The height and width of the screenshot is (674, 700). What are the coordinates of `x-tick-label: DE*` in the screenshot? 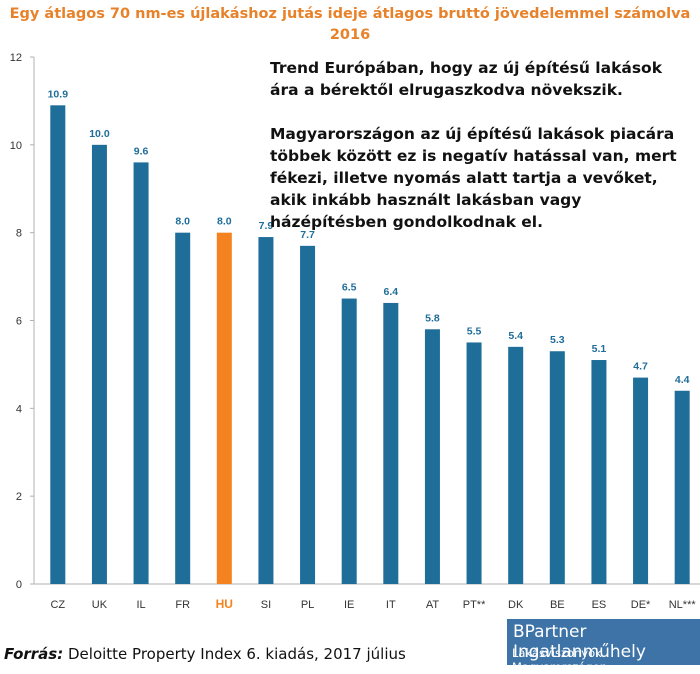 It's located at (641, 605).